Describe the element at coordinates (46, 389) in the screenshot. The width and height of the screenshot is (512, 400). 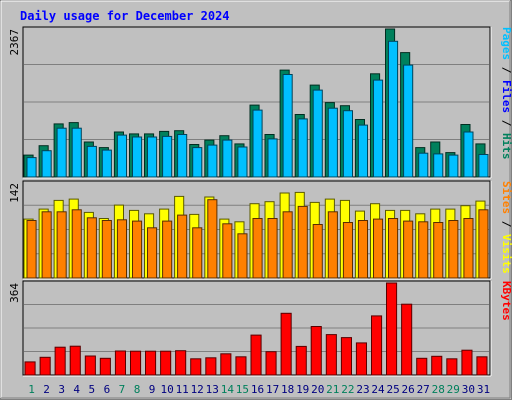
I see `x-tick-label-day-2: 2` at that location.